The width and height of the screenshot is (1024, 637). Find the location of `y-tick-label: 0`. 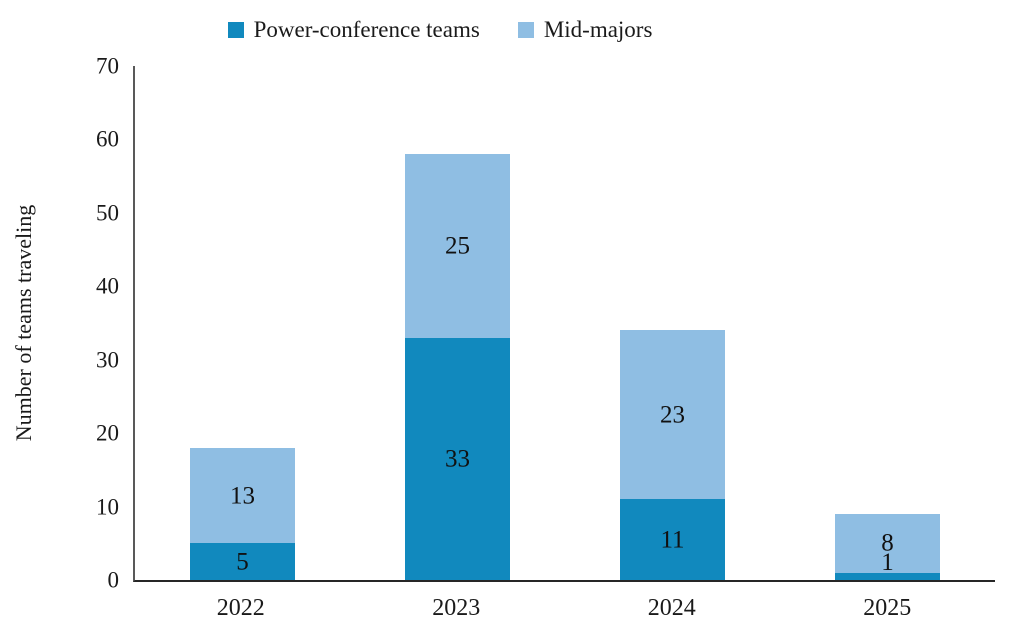

y-tick-label: 0 is located at coordinates (113, 580).